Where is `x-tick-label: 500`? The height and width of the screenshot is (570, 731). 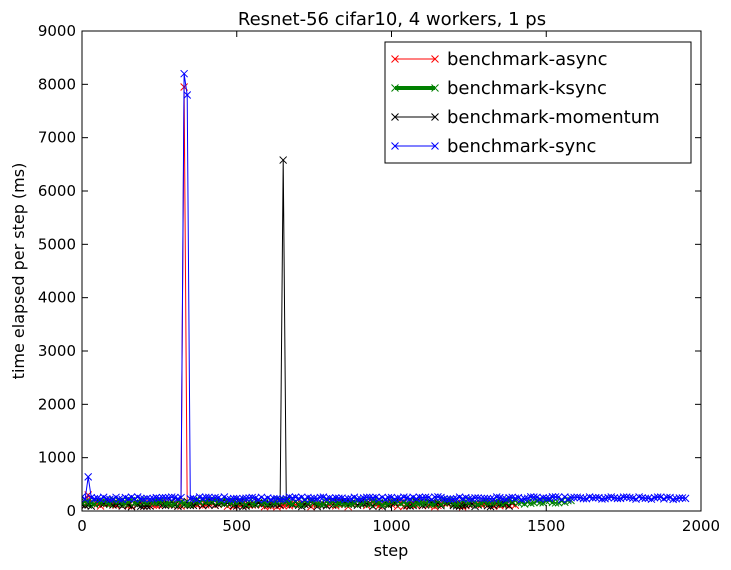 x-tick-label: 500 is located at coordinates (236, 526).